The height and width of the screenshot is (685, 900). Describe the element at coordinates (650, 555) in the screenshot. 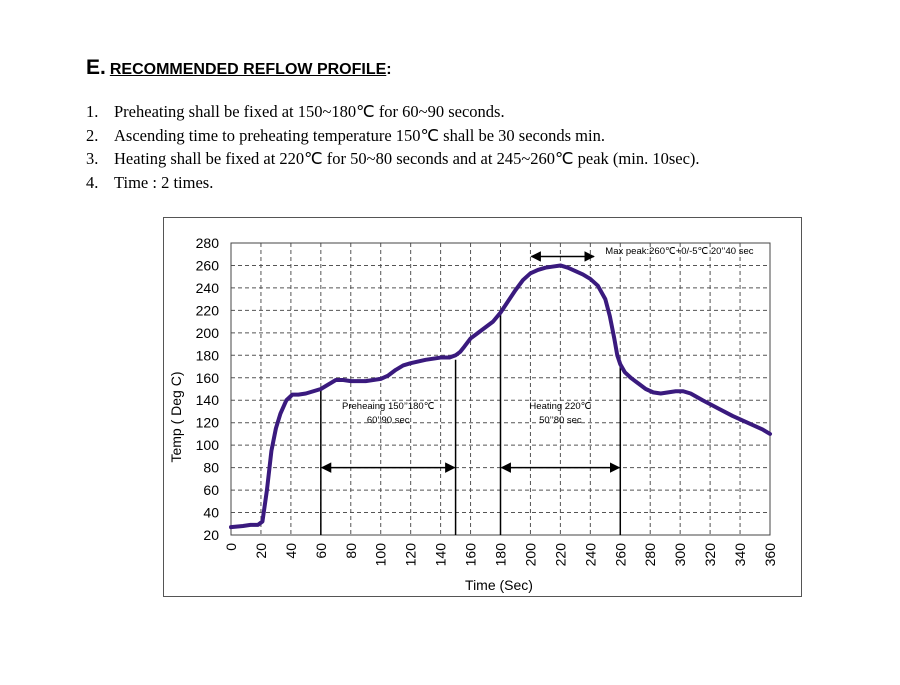

I see `x-tick-label: 280` at that location.